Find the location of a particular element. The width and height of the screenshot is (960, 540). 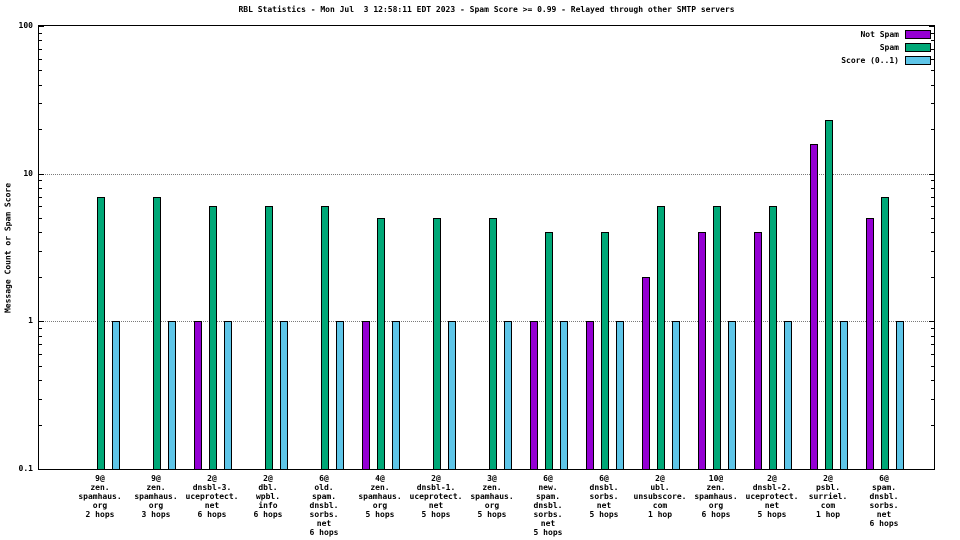

x-axis-label-line: old. is located at coordinates (324, 487).